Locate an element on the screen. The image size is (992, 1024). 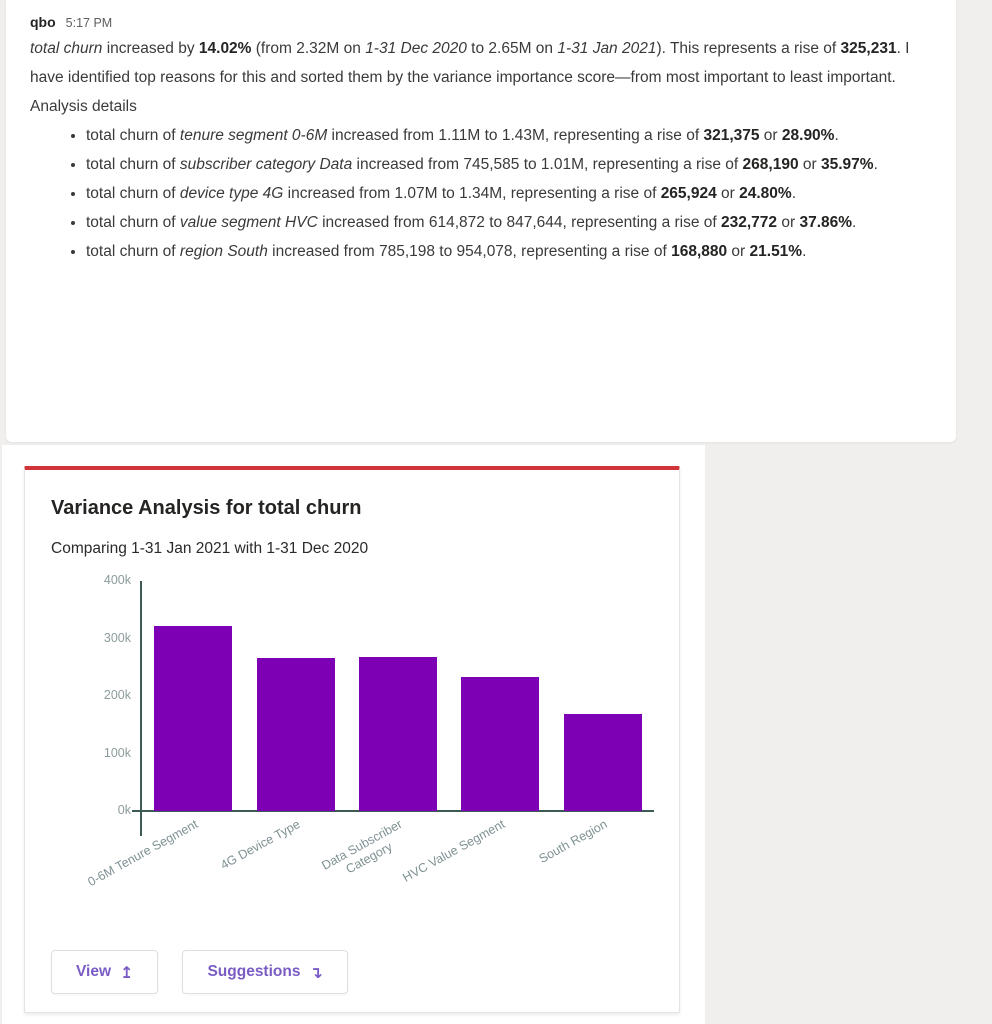
y-tick-label: 100k is located at coordinates (117, 752).